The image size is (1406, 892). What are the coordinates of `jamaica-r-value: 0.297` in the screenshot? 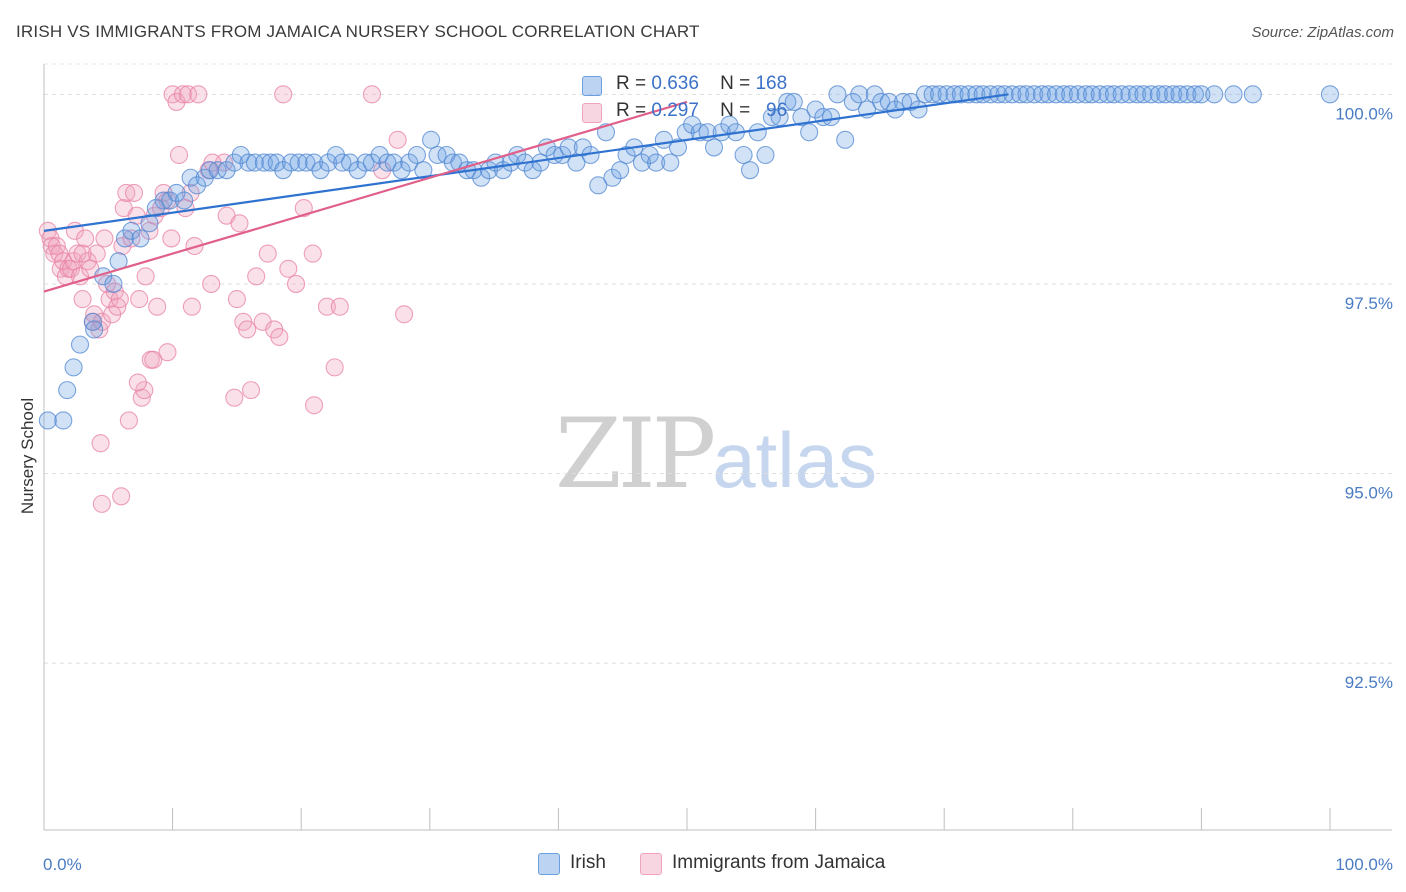 It's located at (675, 110).